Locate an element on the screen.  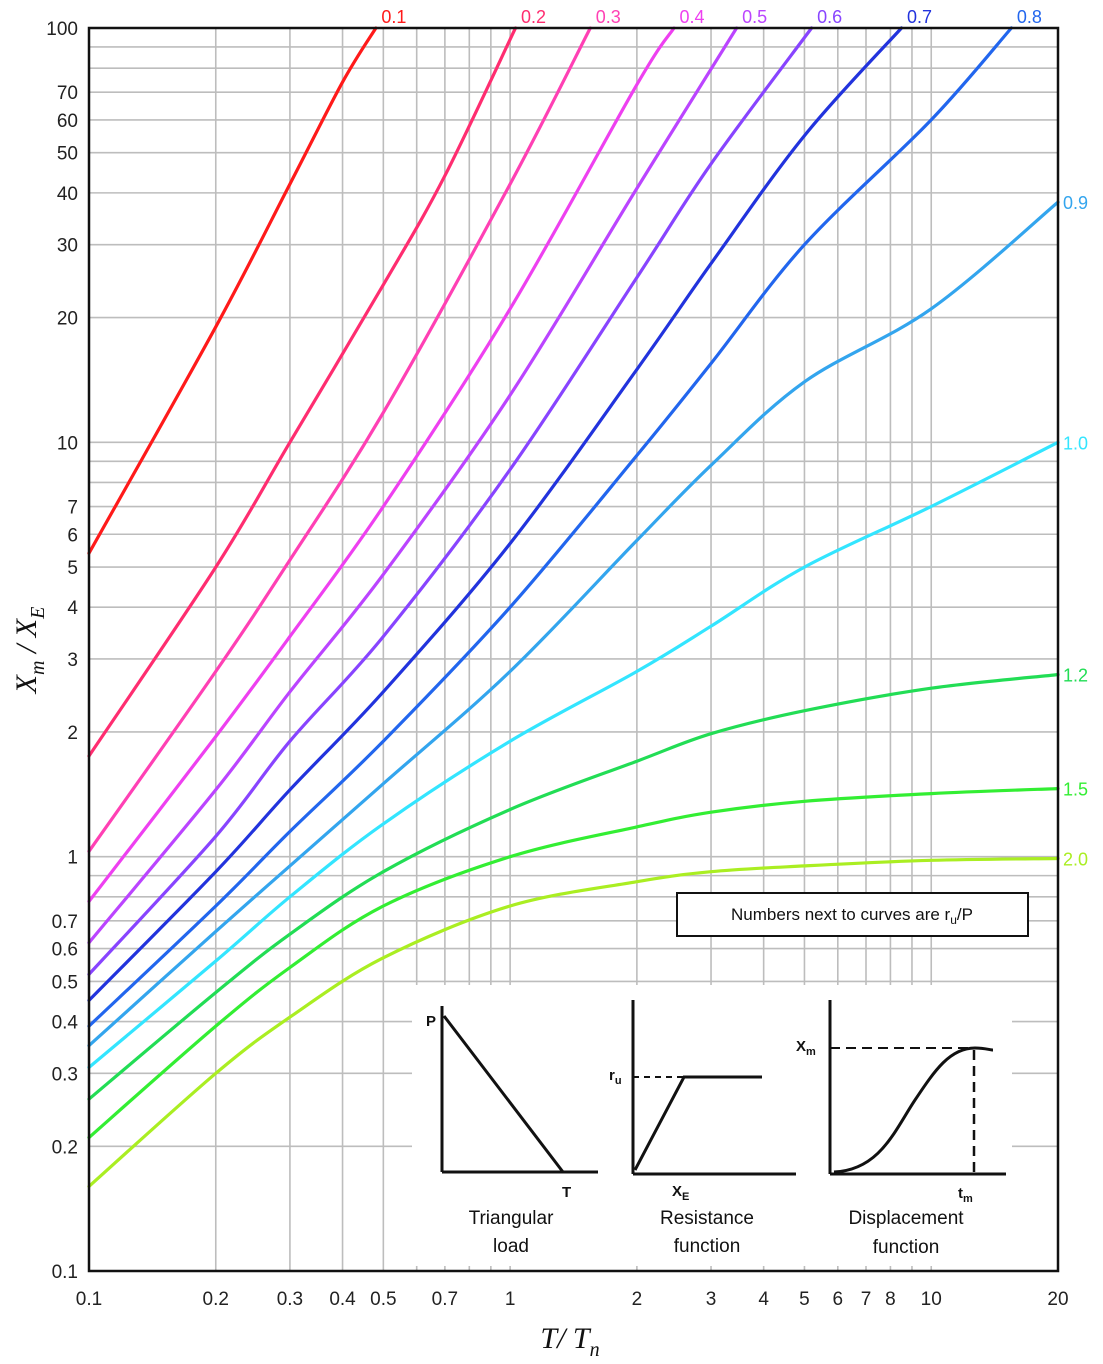
curve-label-0.9: 0.9 is located at coordinates (1075, 203).